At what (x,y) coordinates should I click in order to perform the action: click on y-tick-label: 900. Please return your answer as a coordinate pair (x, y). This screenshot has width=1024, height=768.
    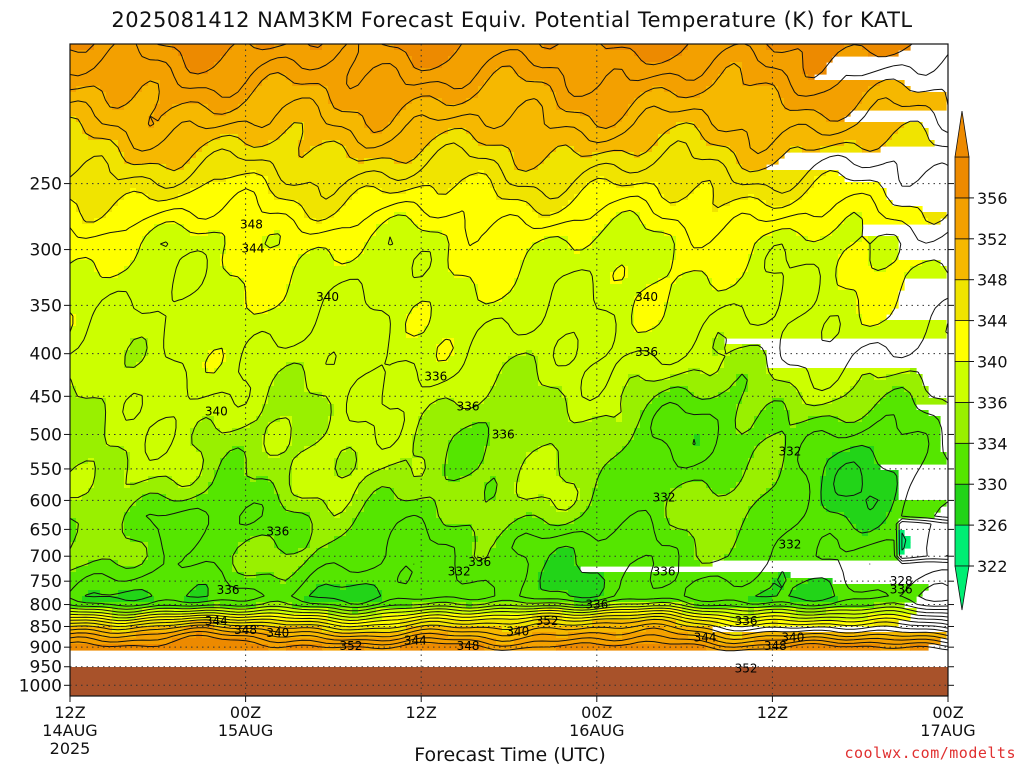
    Looking at the image, I should click on (46, 648).